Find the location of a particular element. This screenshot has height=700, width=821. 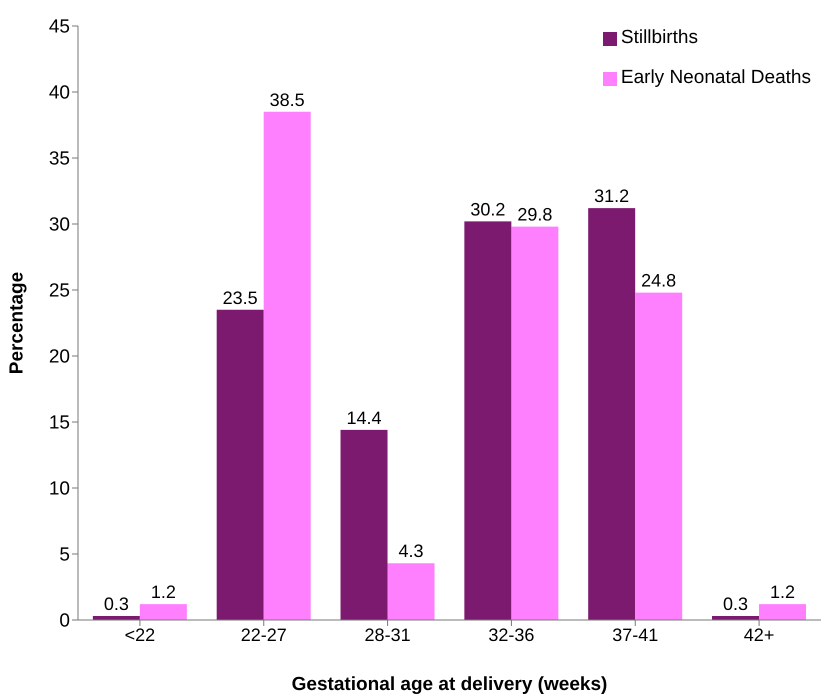

data-label: 4.3 is located at coordinates (411, 551).